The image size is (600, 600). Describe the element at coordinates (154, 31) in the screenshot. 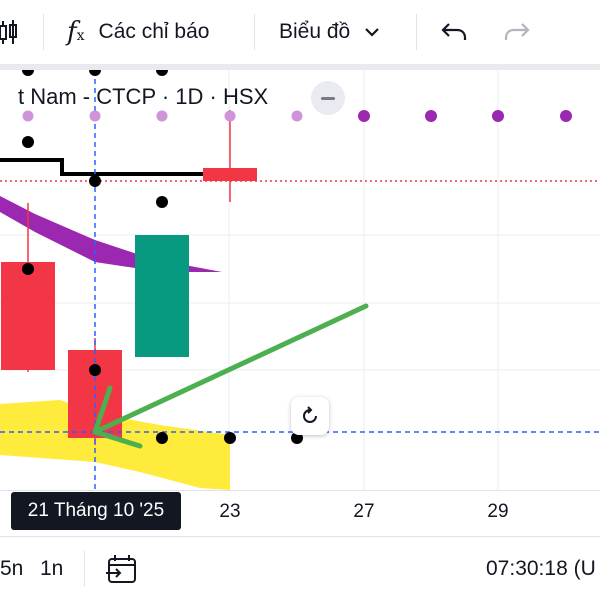

I see `indicators-label: Các chỉ báo` at that location.